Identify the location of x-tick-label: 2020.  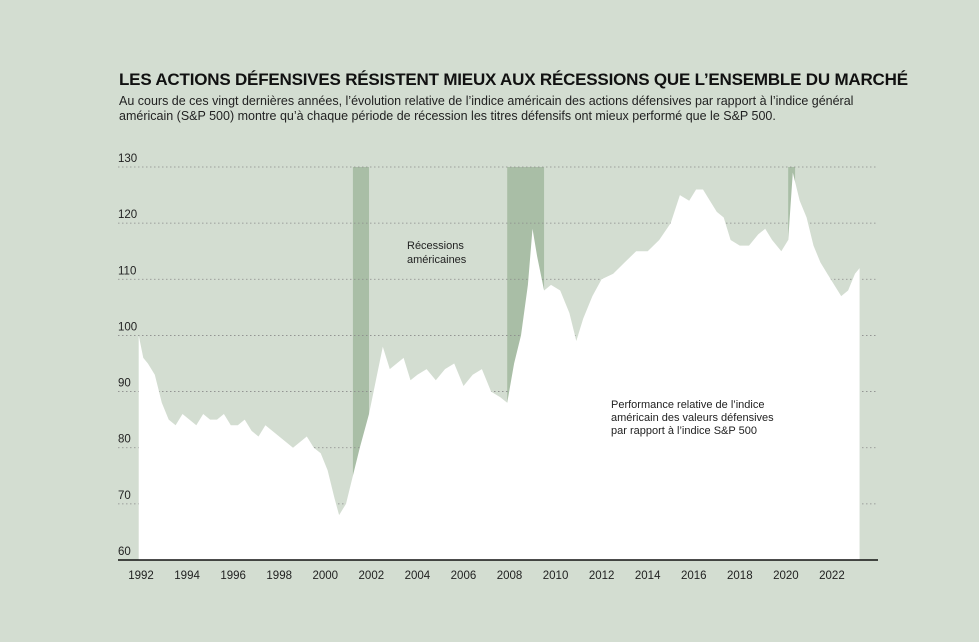
(786, 576).